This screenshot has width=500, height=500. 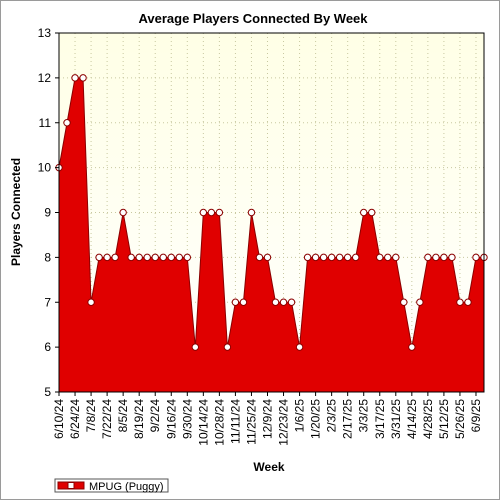 I want to click on legend-marker, so click(x=71, y=485).